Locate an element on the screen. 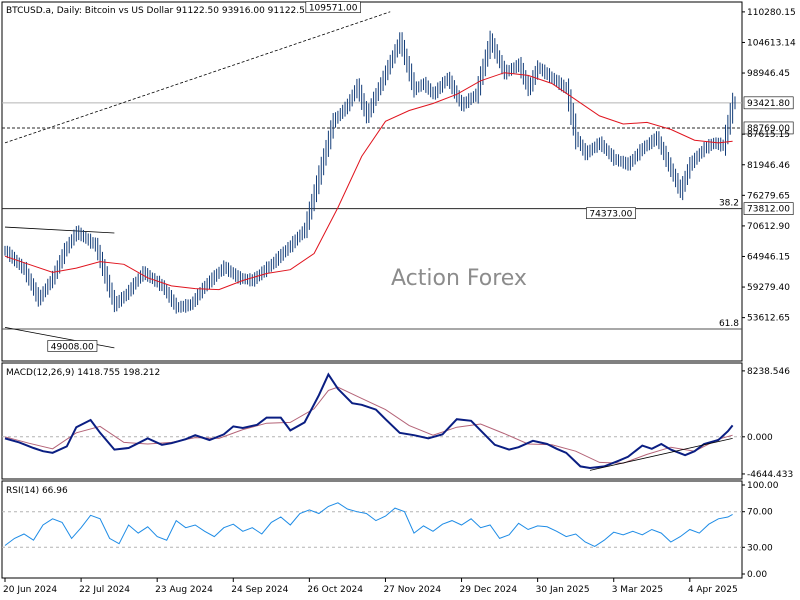 The width and height of the screenshot is (800, 600). x-tick-label-6: 29 Dec 2024 is located at coordinates (489, 590).